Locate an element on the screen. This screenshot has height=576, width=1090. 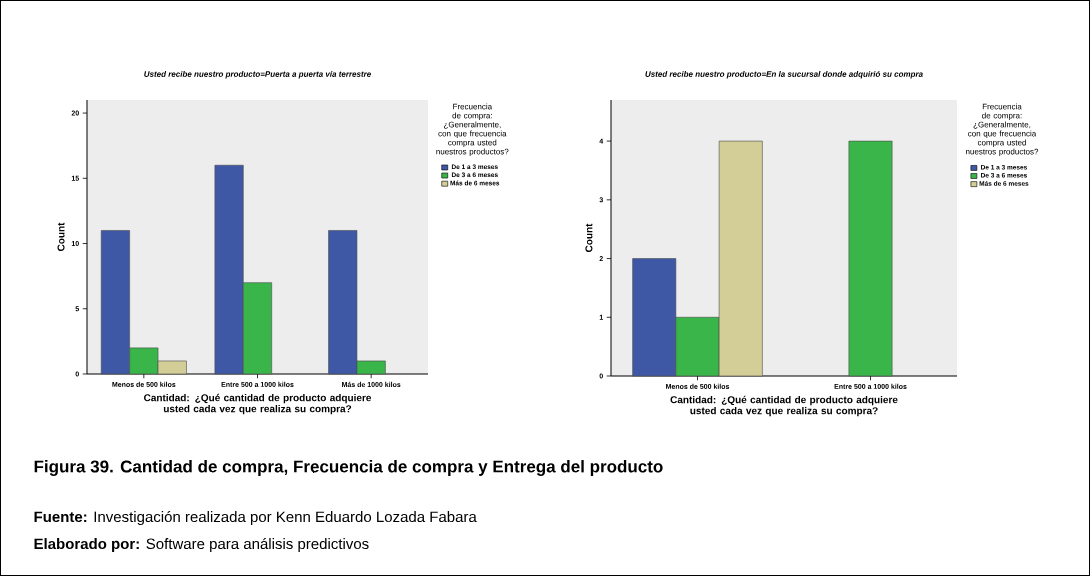
chart-title: Usted recibe nuestro producto=En la sucursal donde adquirió su compra is located at coordinates (784, 74).